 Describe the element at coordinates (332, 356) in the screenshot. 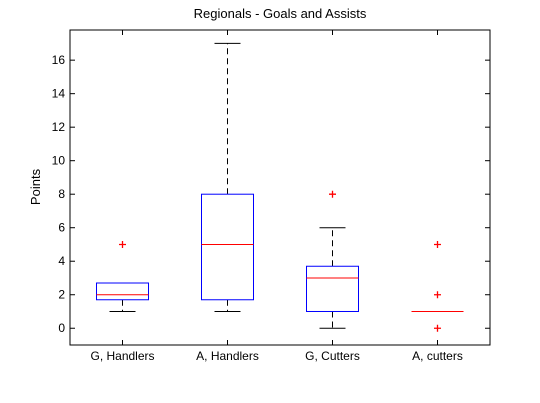

I see `x-tick-label: G, Cutters` at that location.